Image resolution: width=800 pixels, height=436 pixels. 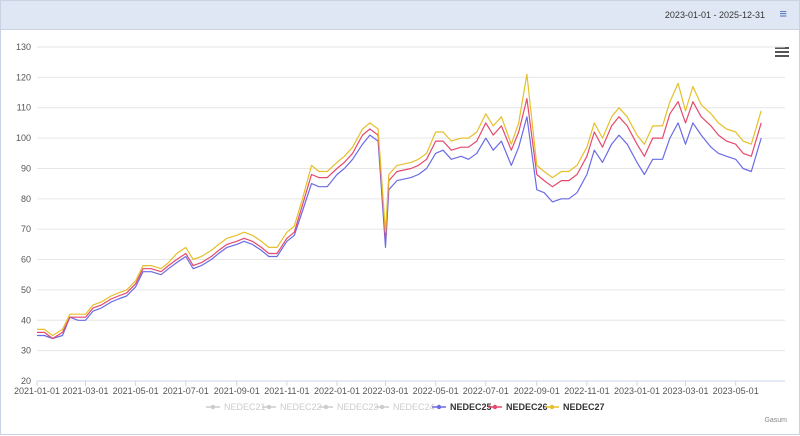 I want to click on legend-item-nedec23: NEDEC23, so click(x=358, y=407).